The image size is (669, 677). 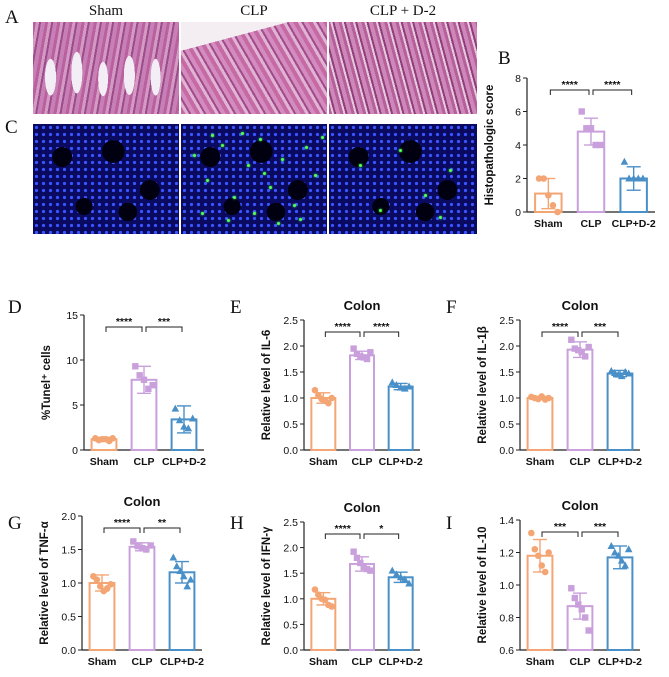 What do you see at coordinates (451, 307) in the screenshot?
I see `panel-label-f: F` at bounding box center [451, 307].